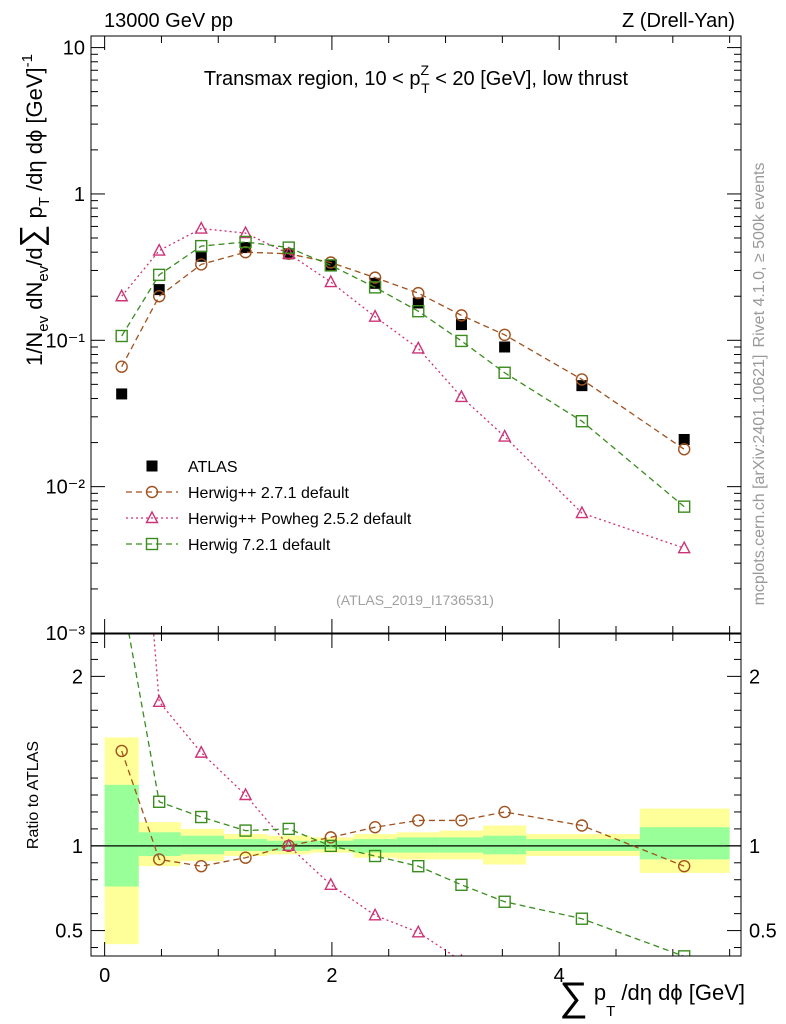 Image resolution: width=786 pixels, height=1024 pixels. Describe the element at coordinates (33, 210) in the screenshot. I see `main-ylabel: 1/Nev dNev/d∑ pT /dη dϕ [GeV]-1` at that location.